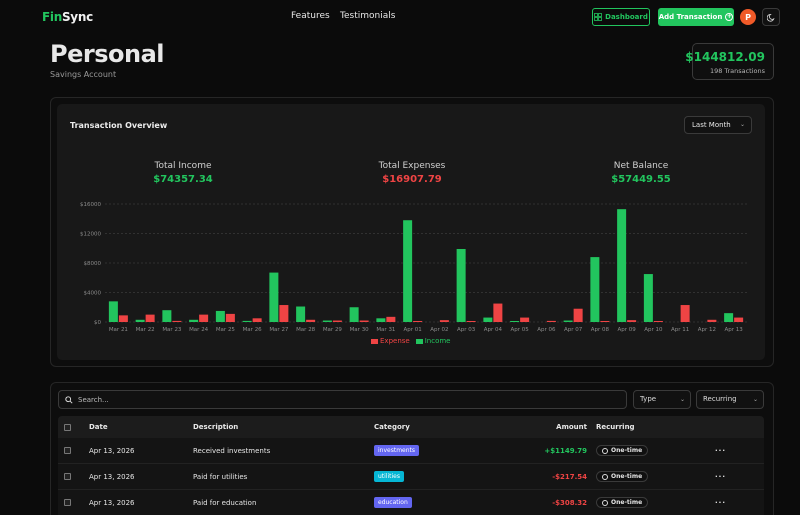 The width and height of the screenshot is (800, 515). What do you see at coordinates (565, 450) in the screenshot?
I see `row-amount: +$1149.79` at bounding box center [565, 450].